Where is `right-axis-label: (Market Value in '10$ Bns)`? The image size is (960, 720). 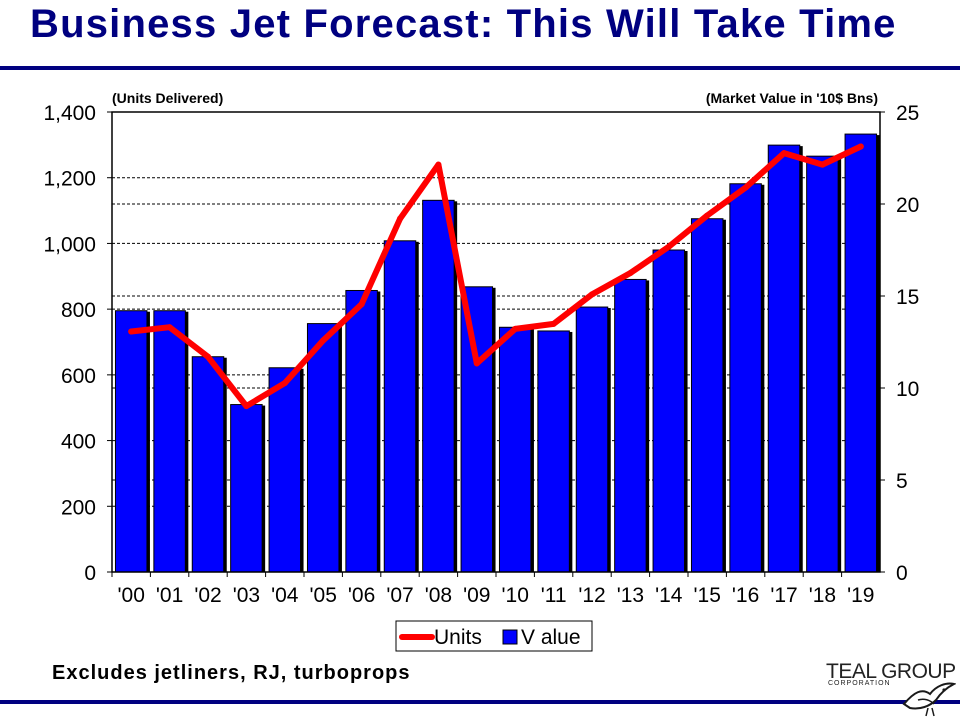
right-axis-label: (Market Value in '10$ Bns) is located at coordinates (792, 98).